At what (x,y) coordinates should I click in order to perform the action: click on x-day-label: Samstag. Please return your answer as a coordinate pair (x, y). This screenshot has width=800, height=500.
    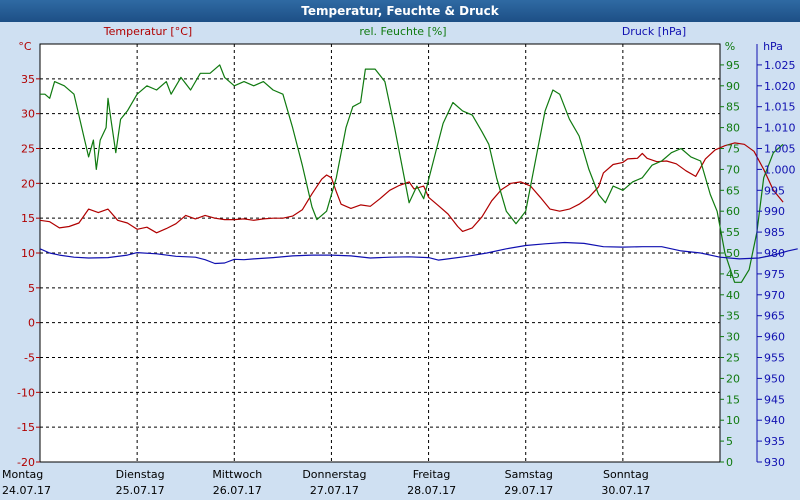
    Looking at the image, I should click on (529, 474).